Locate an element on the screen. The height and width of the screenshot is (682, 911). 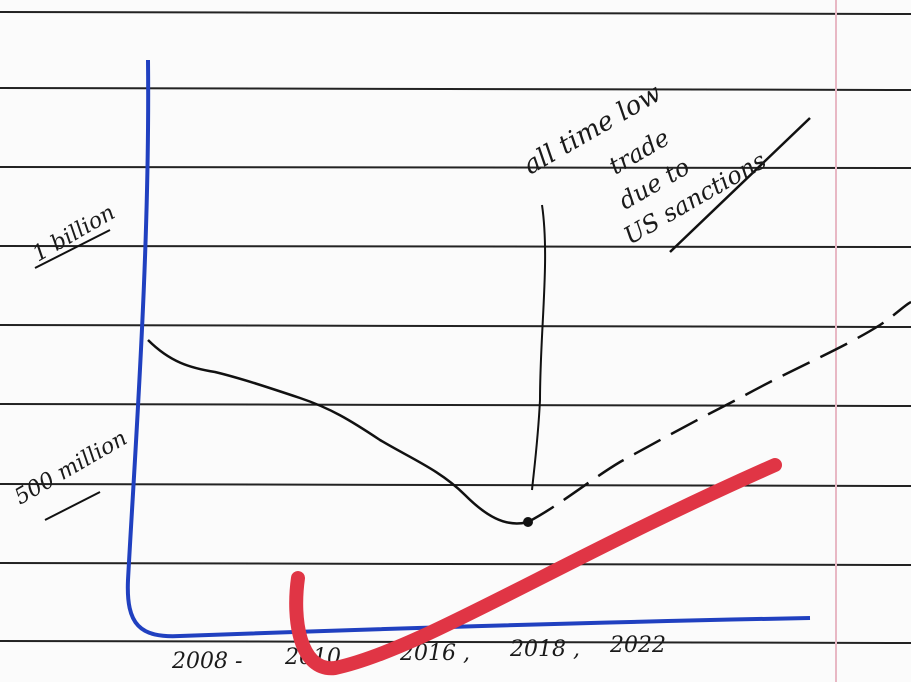
low-point is located at coordinates (528, 522).